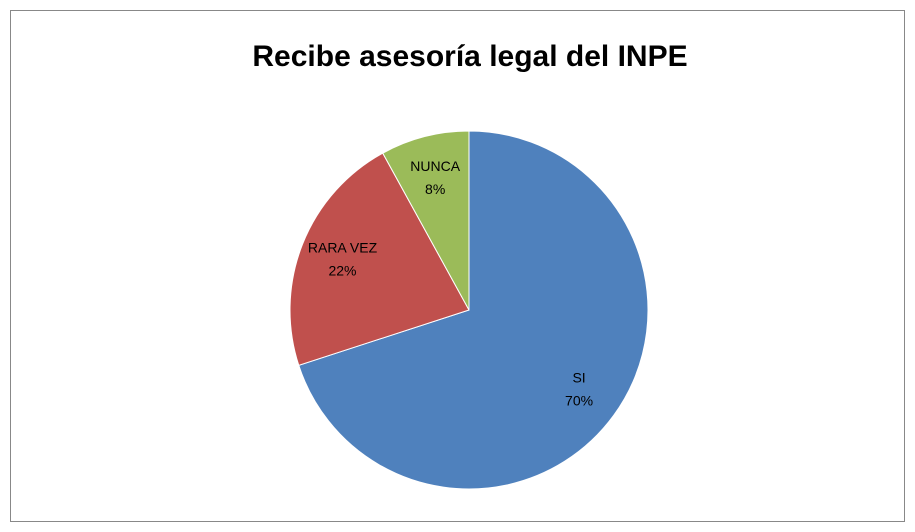  I want to click on slice-category-label: RARA VEZ, so click(343, 248).